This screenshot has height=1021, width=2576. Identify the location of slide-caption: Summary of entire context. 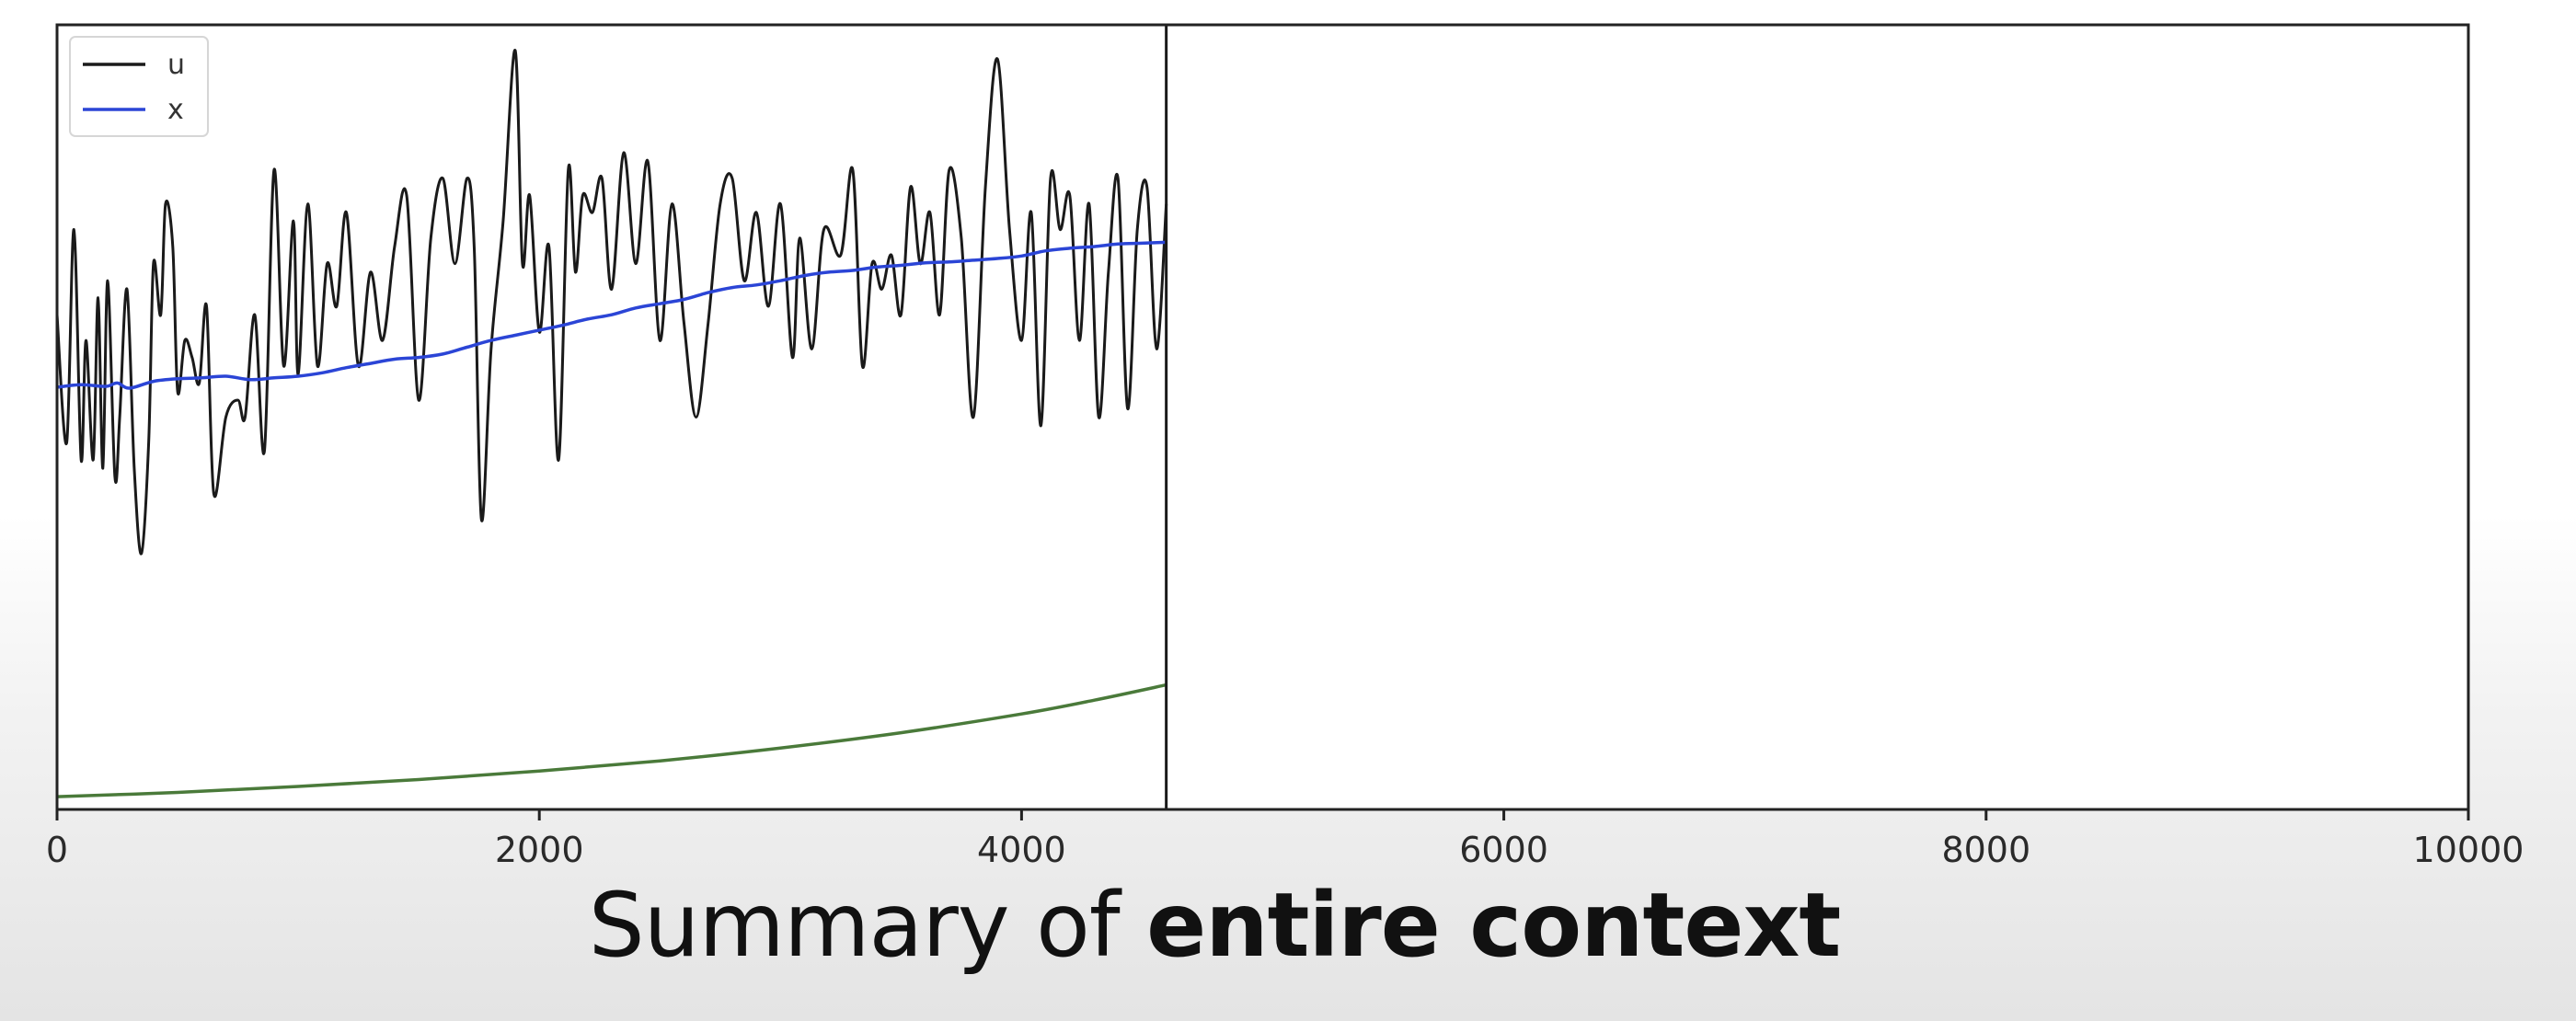
(1214, 926).